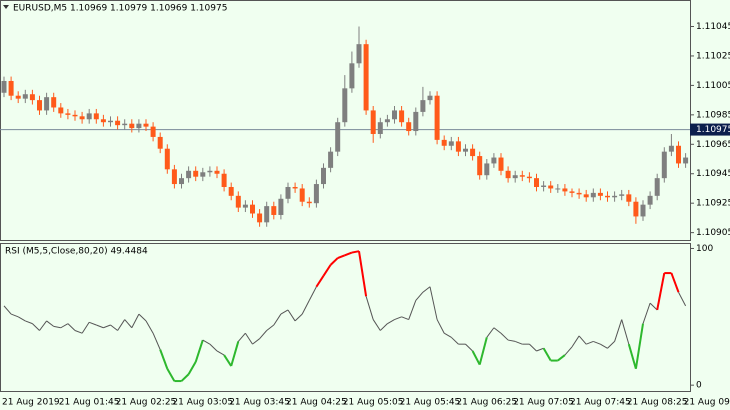 This screenshot has width=730, height=410. I want to click on y-tick-label: 1.11045, so click(713, 27).